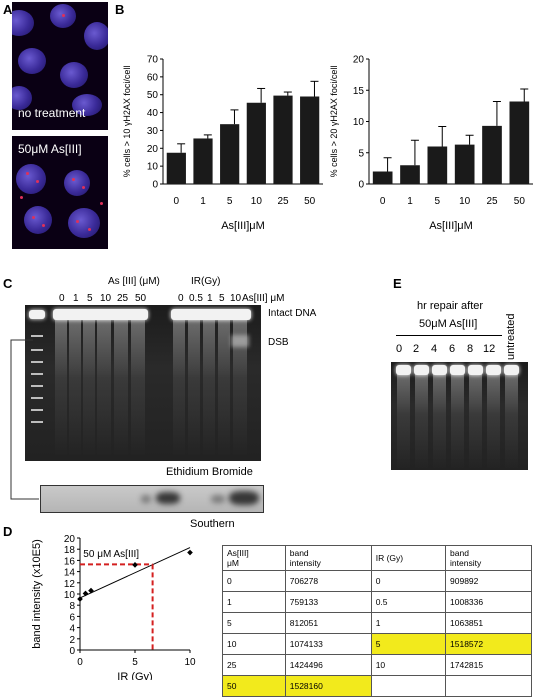 This screenshot has width=536, height=697. I want to click on caption-southern: Southern, so click(212, 524).